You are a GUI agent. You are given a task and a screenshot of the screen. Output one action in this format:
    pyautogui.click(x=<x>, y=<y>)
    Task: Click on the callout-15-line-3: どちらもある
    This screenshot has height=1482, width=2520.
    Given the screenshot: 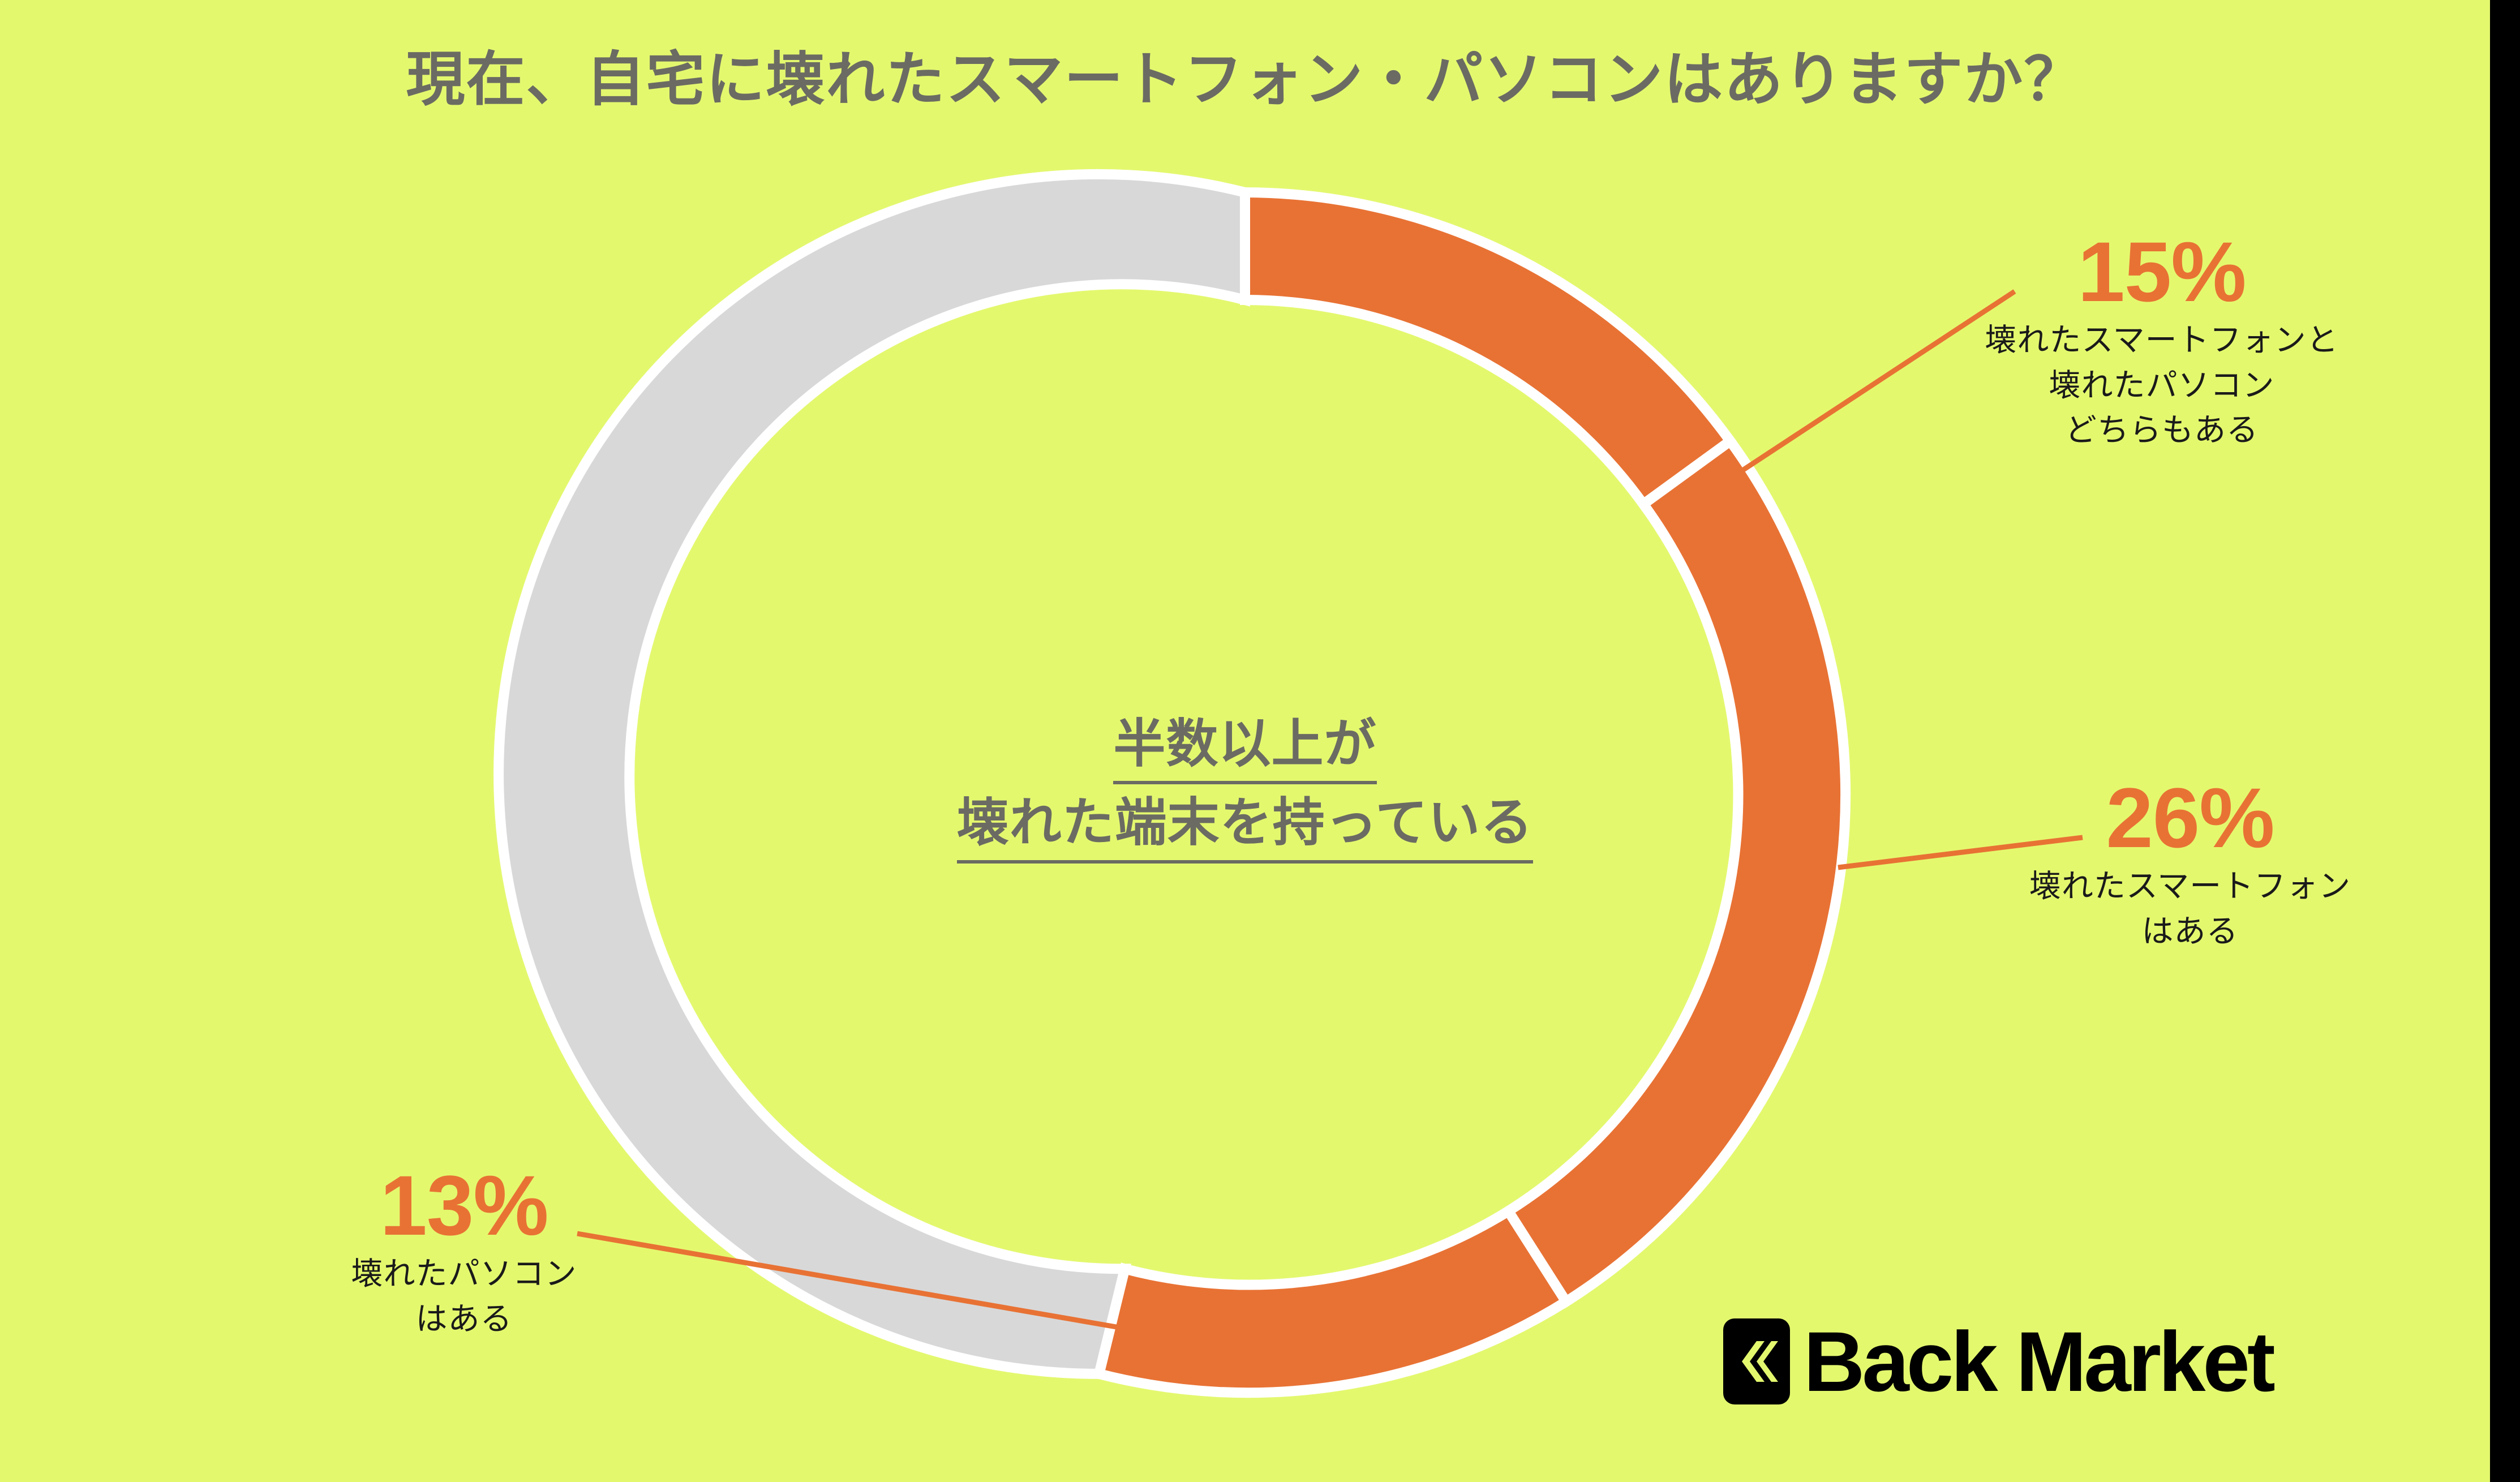 What is the action you would take?
    pyautogui.click(x=2162, y=430)
    